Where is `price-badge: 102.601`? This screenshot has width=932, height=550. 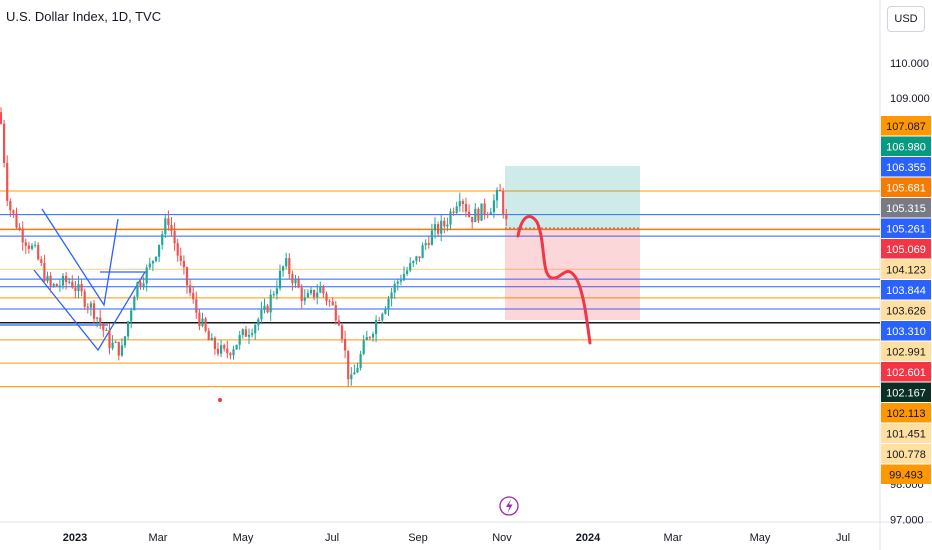
price-badge: 102.601 is located at coordinates (906, 372).